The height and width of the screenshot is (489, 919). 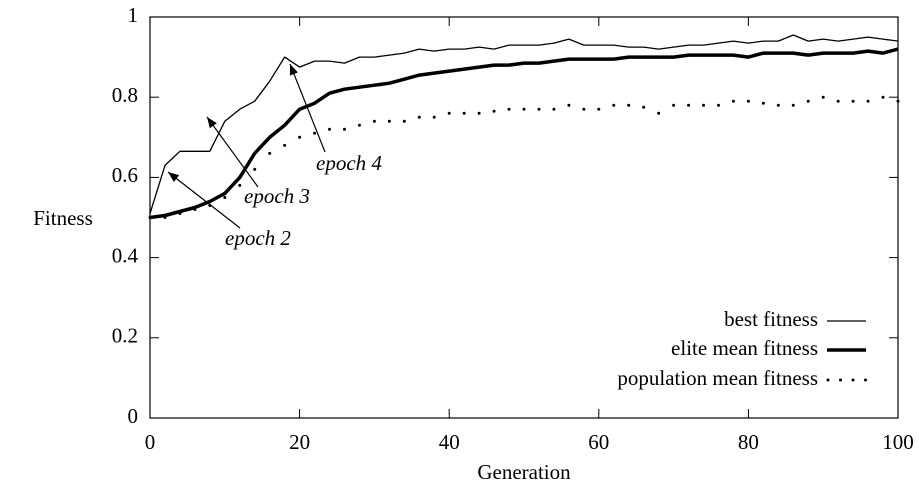 What do you see at coordinates (717, 378) in the screenshot?
I see `legend-label: population mean fitness` at bounding box center [717, 378].